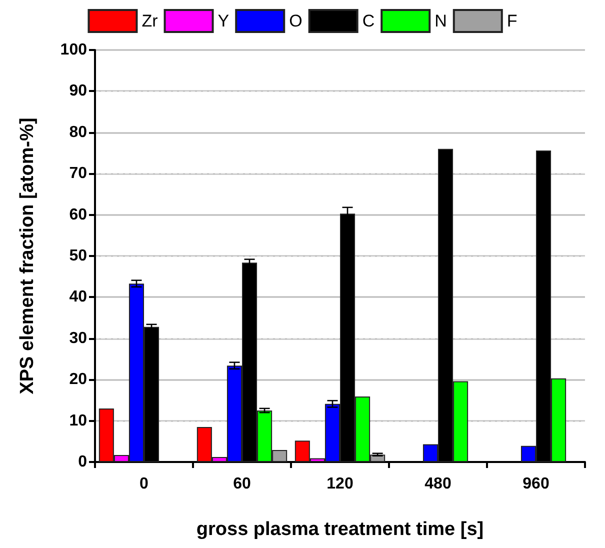 The width and height of the screenshot is (605, 548). Describe the element at coordinates (78, 379) in the screenshot. I see `y-tick-label: 20` at that location.